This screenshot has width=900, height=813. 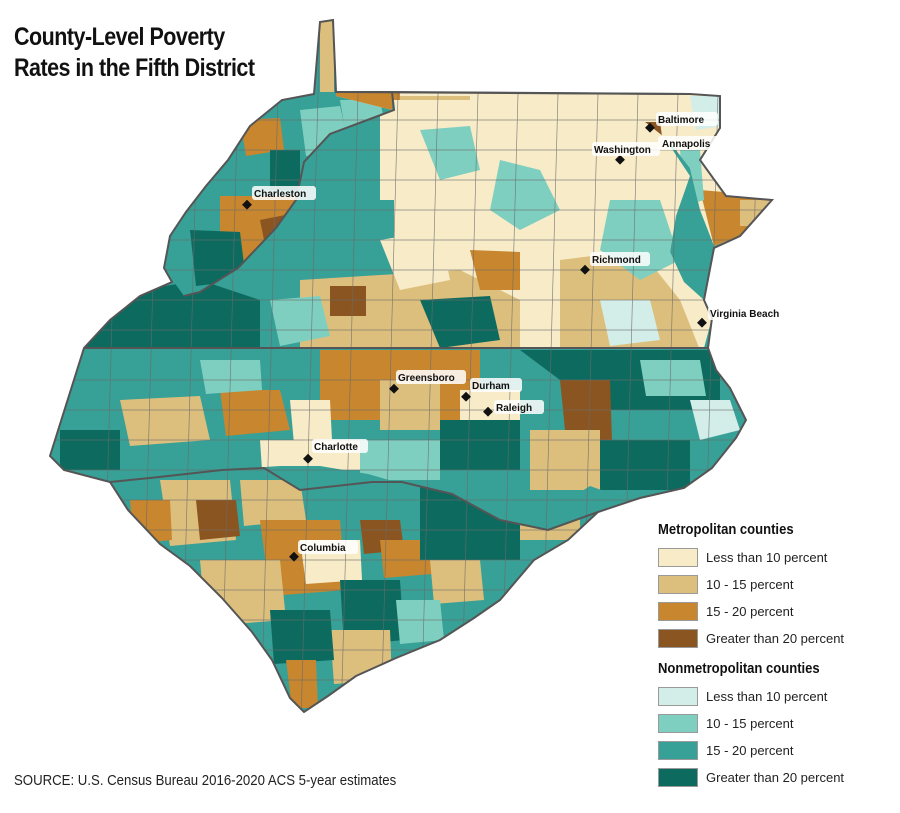 I want to click on city-label-charleston: Charleston, so click(x=280, y=194).